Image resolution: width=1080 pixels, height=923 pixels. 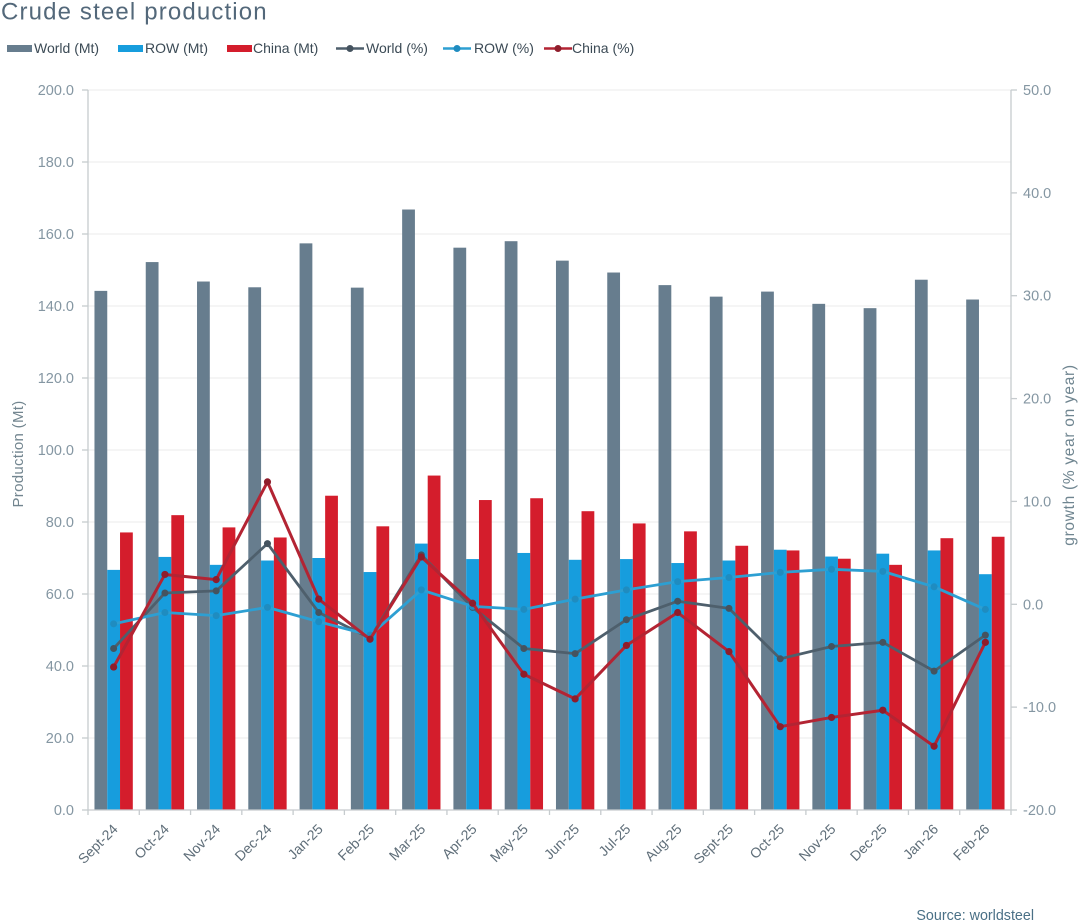 What do you see at coordinates (56, 91) in the screenshot?
I see `svg-text: 200.0` at bounding box center [56, 91].